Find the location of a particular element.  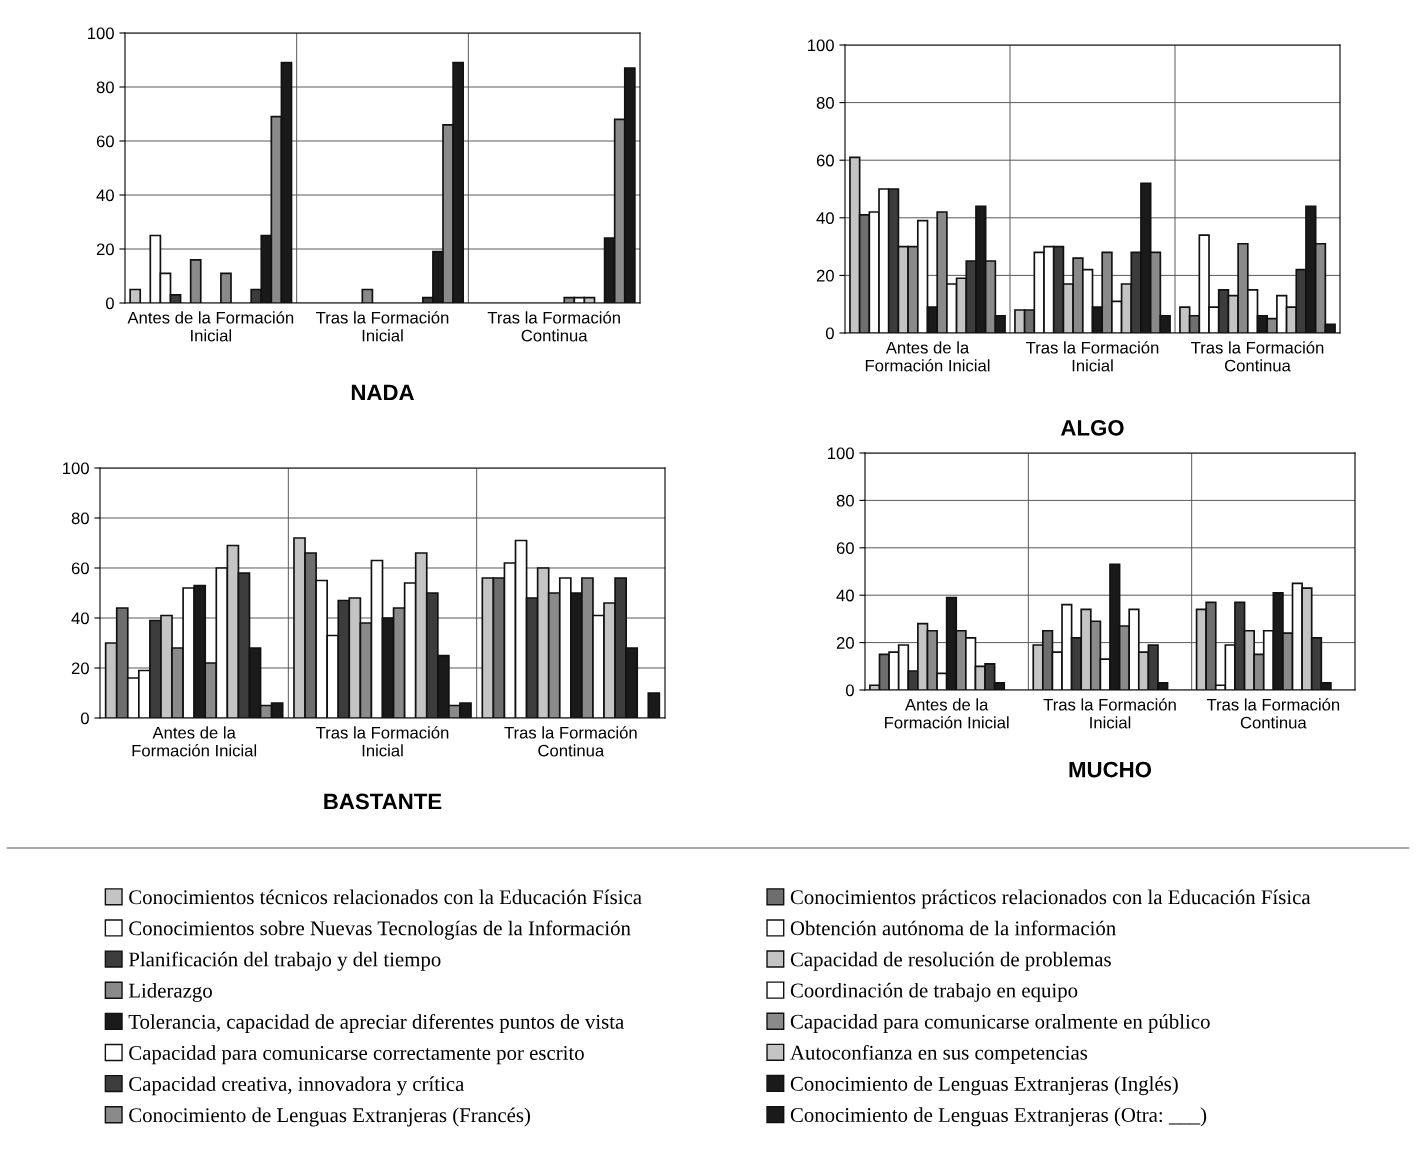

legend-label: Capacidad para comunicarse correctamente por escrito is located at coordinates (356, 1055).